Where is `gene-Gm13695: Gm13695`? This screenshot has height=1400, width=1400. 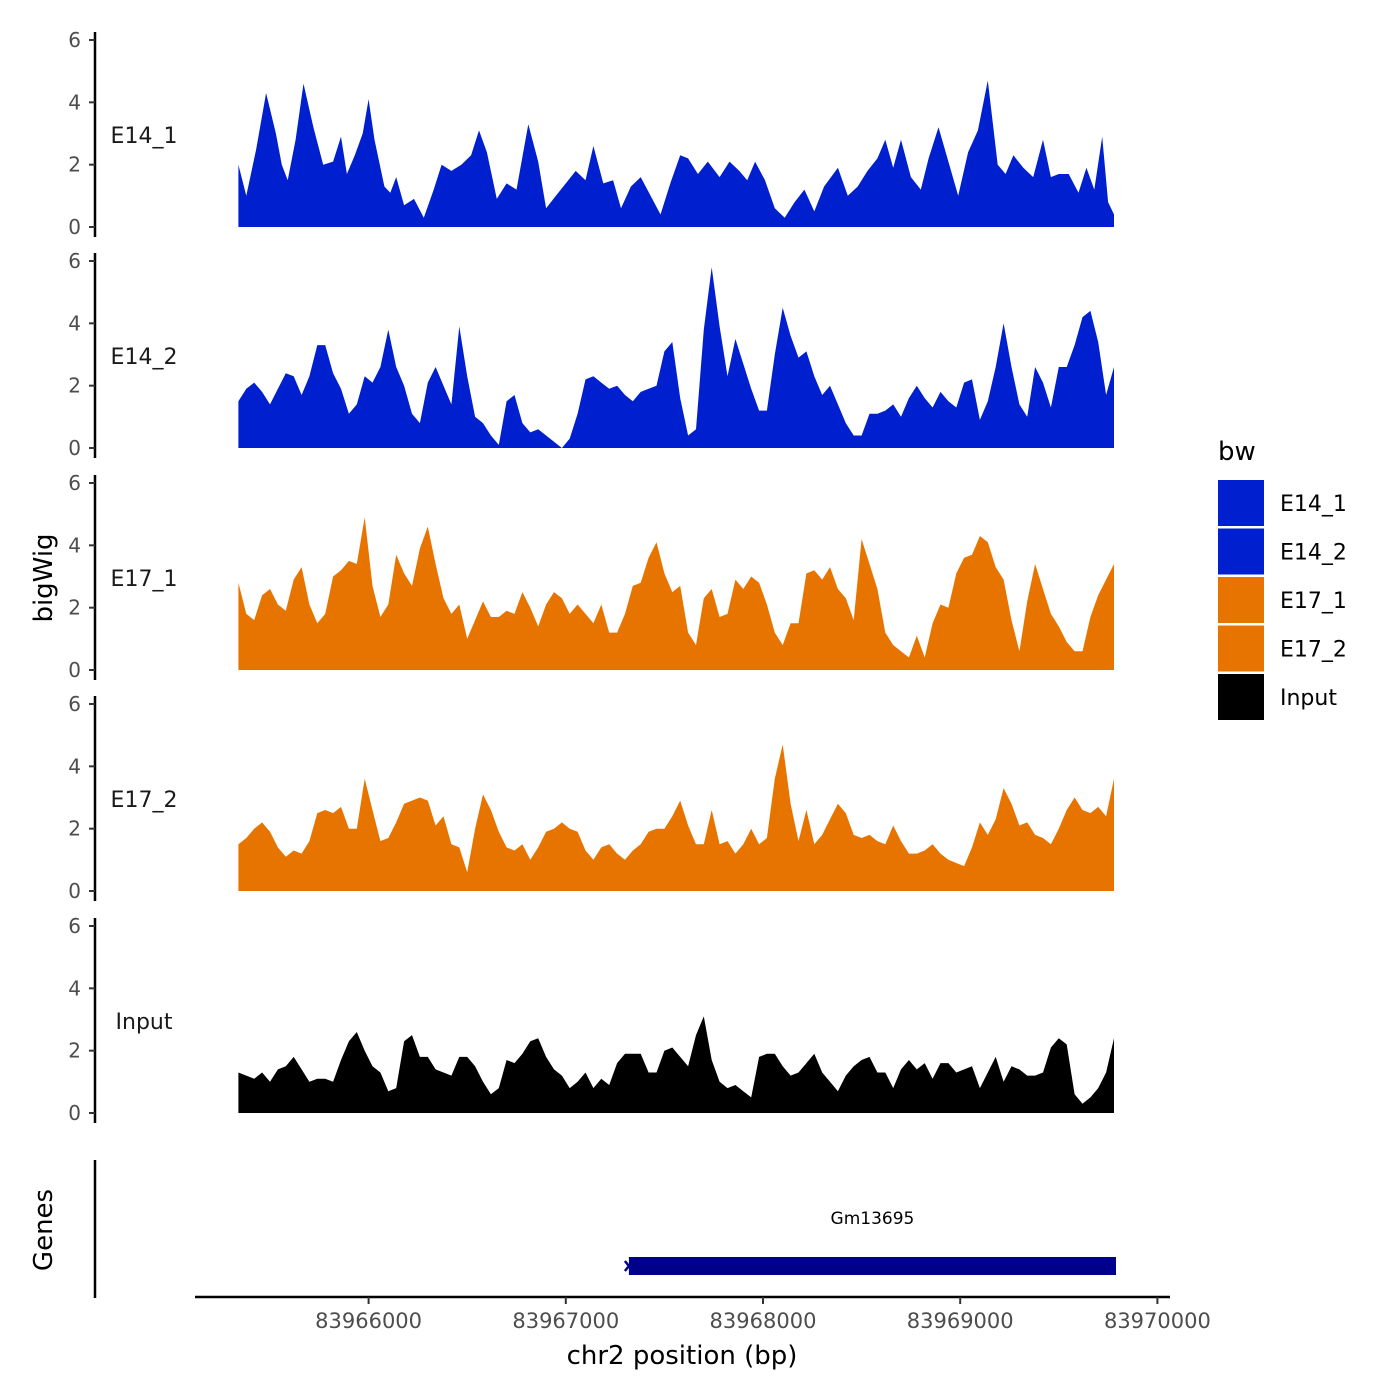
gene-Gm13695: Gm13695 is located at coordinates (869, 1242).